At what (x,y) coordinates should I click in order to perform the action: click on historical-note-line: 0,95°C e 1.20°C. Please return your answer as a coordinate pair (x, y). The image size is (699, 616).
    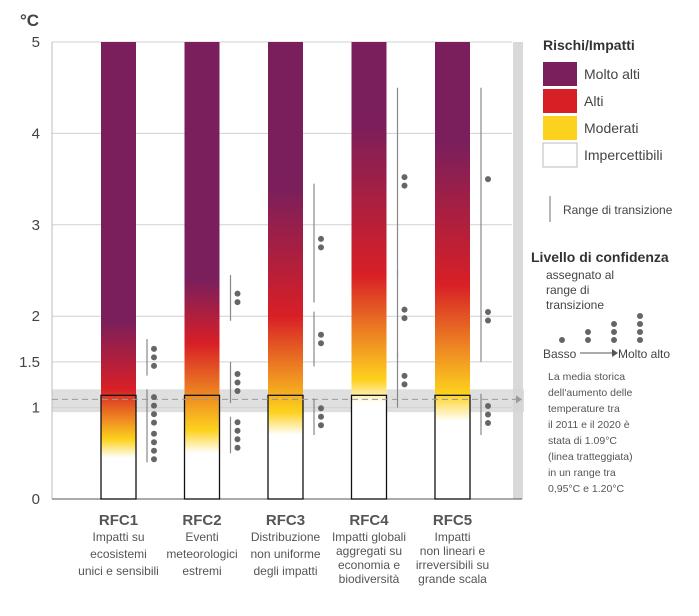
    Looking at the image, I should click on (586, 489).